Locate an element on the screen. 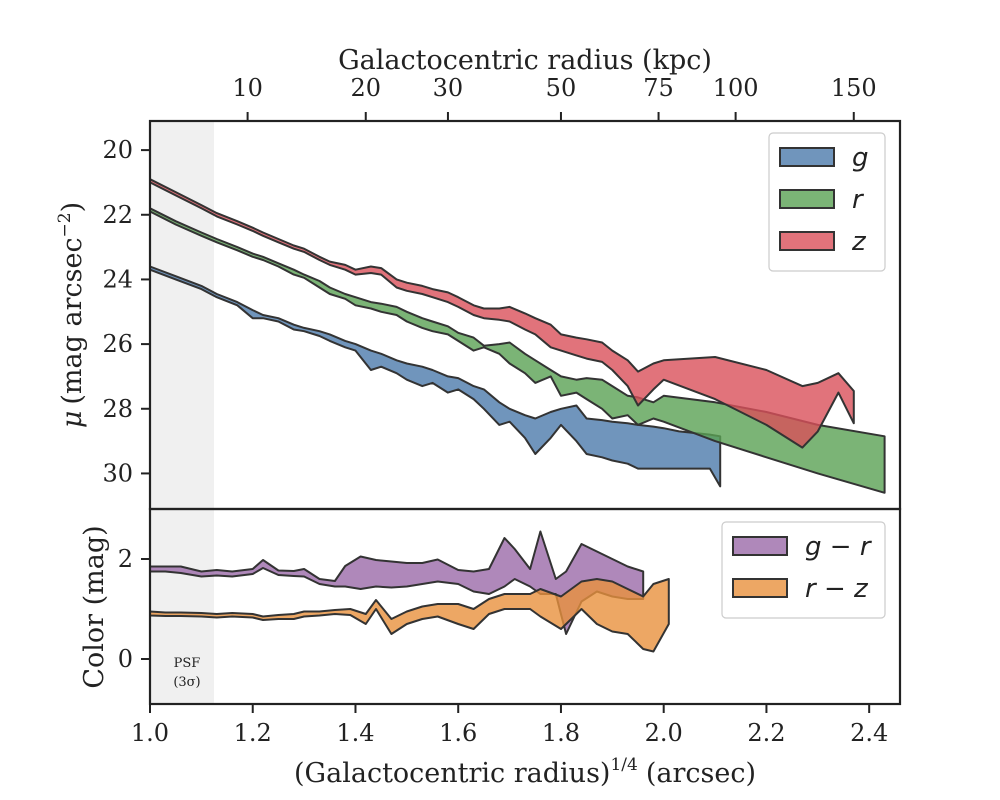  bottom-panel-series is located at coordinates (409, 591).